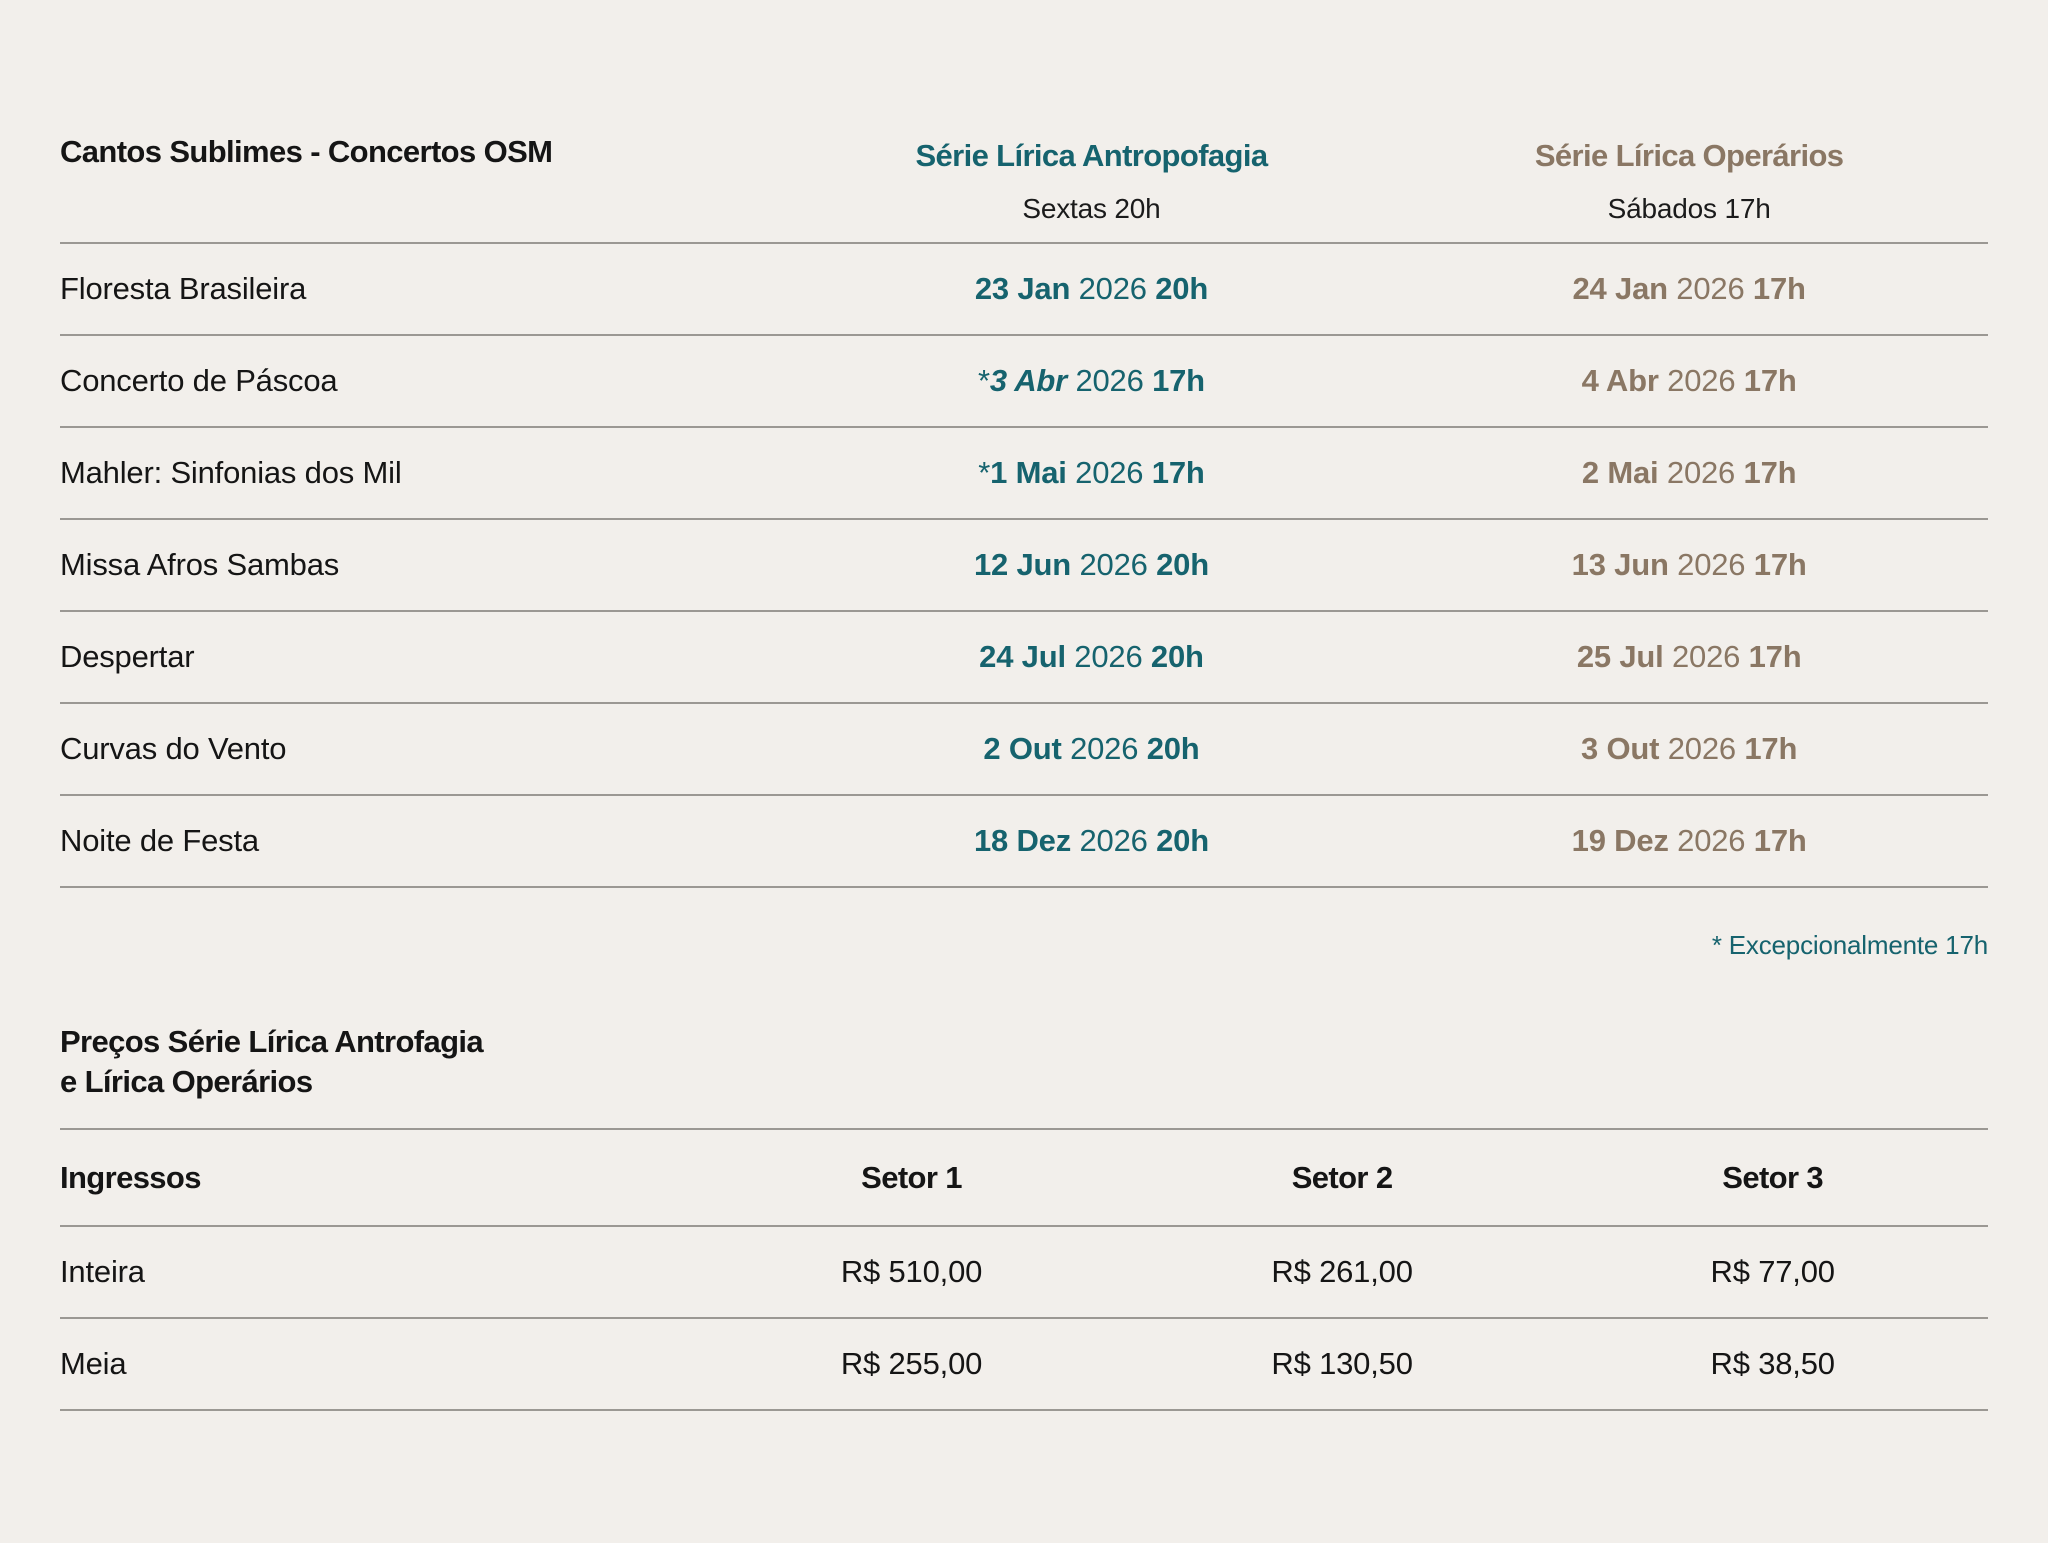  What do you see at coordinates (1024, 923) in the screenshot?
I see `footnote-row: * Excepcionalmente 17h` at bounding box center [1024, 923].